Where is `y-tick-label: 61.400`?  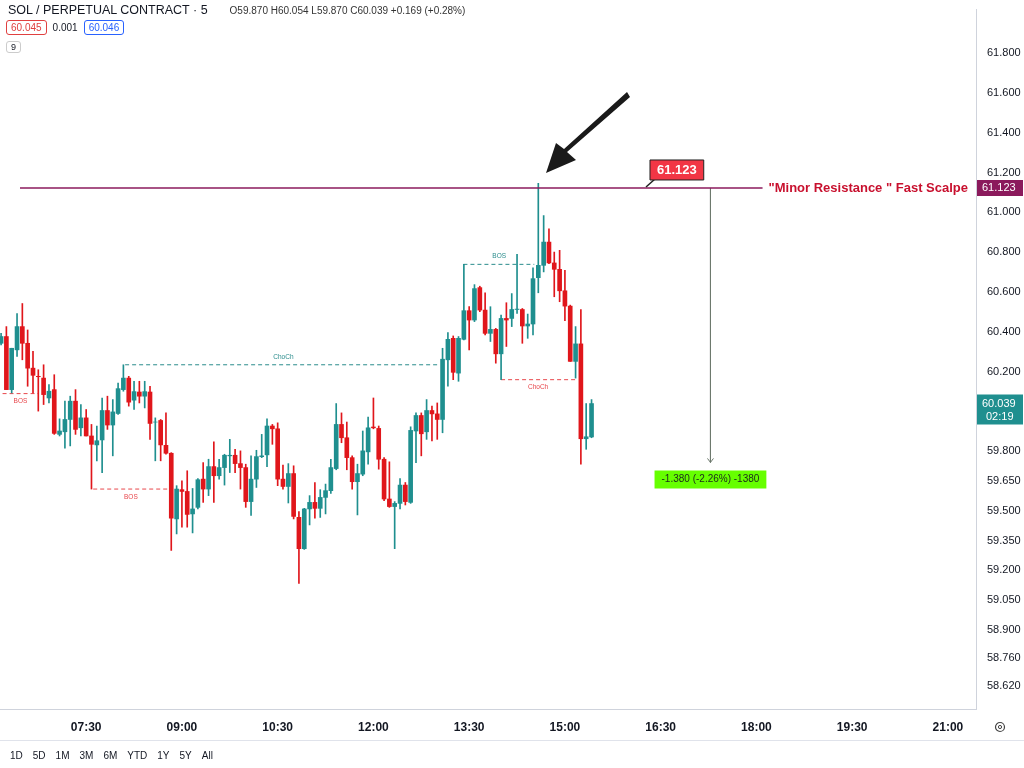 y-tick-label: 61.400 is located at coordinates (1004, 131).